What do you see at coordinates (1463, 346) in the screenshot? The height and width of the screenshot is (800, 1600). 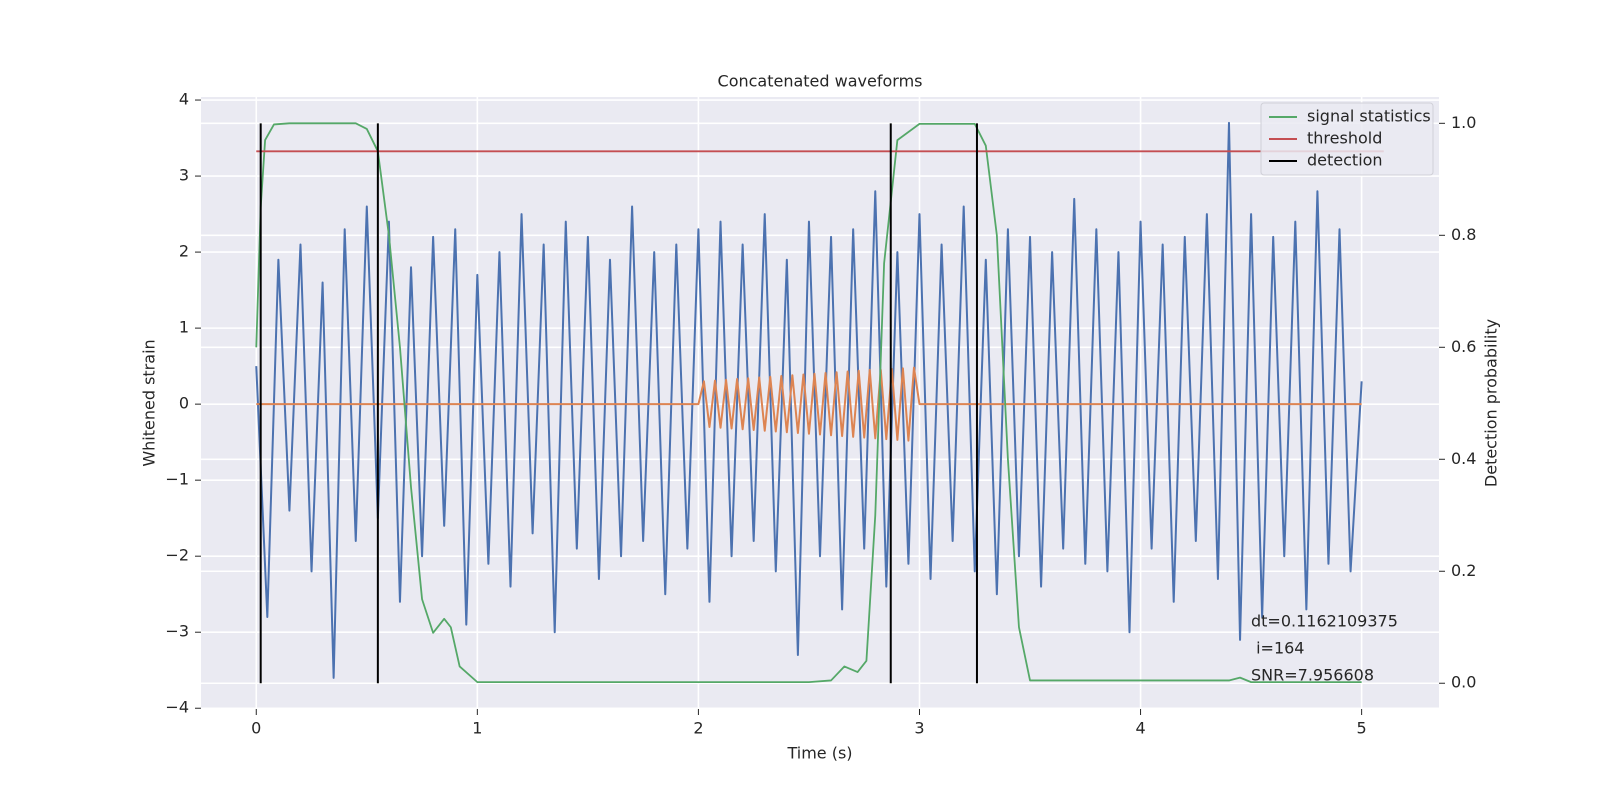 I see `y2-tick-label: 0.6` at bounding box center [1463, 346].